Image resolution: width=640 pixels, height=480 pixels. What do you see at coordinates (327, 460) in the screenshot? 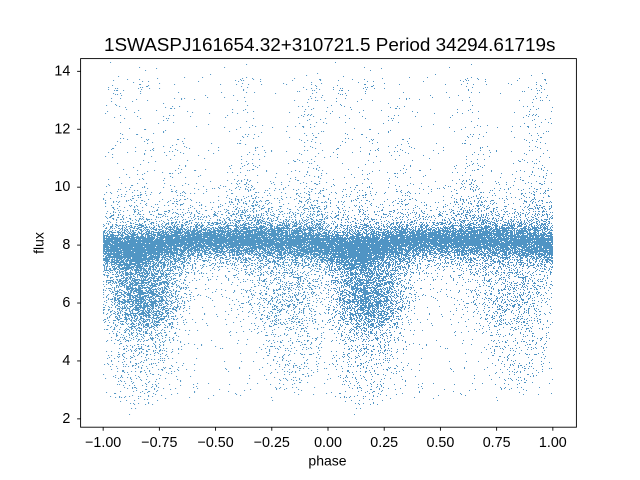
I see `svg-text: phase` at bounding box center [327, 460].